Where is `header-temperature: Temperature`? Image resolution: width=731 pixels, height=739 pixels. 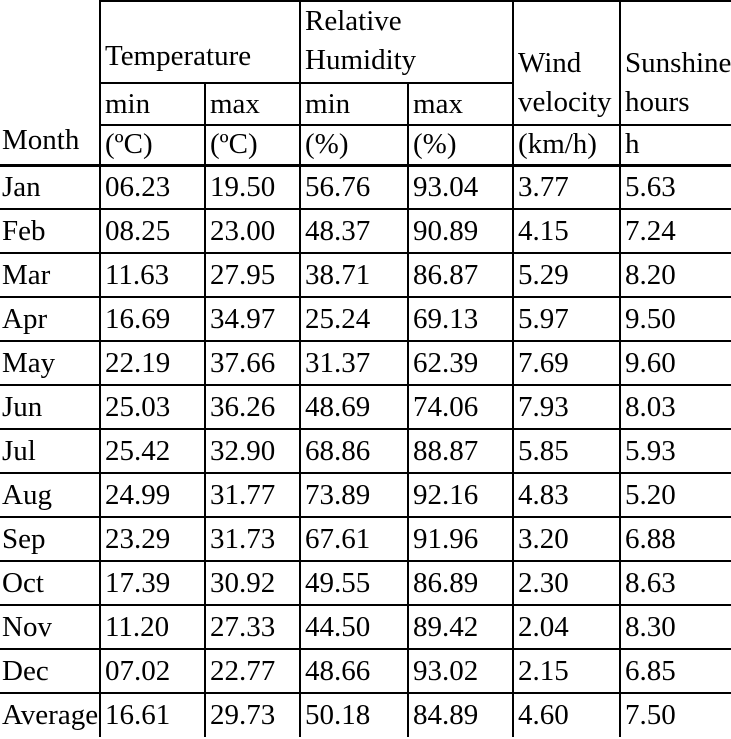 header-temperature: Temperature is located at coordinates (201, 42).